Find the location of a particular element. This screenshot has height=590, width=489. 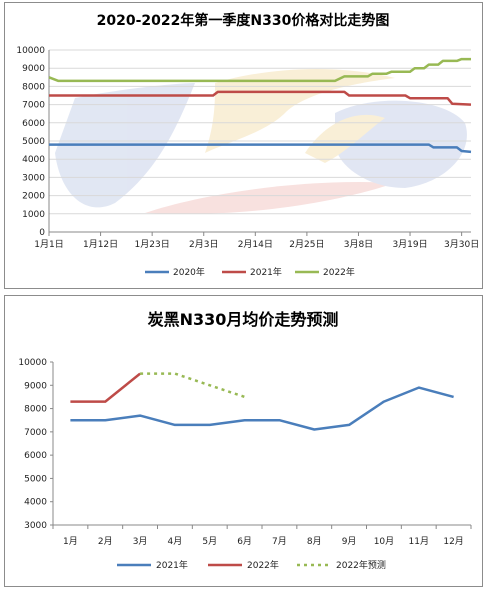

chart-2-x-tick: 7月 is located at coordinates (279, 541).